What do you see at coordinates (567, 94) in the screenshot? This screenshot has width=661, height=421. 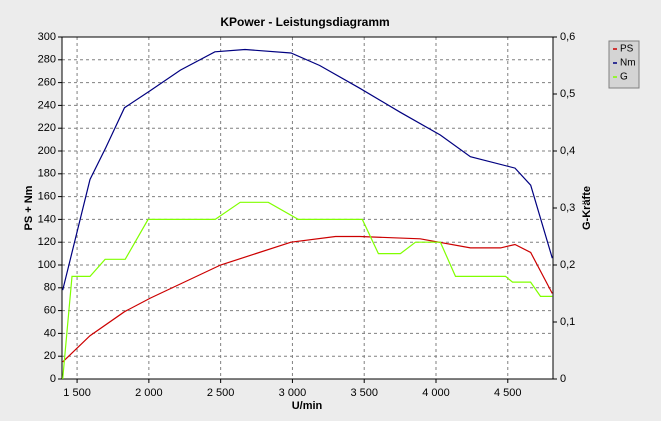 I see `y2-tick-label: 0,5` at bounding box center [567, 94].